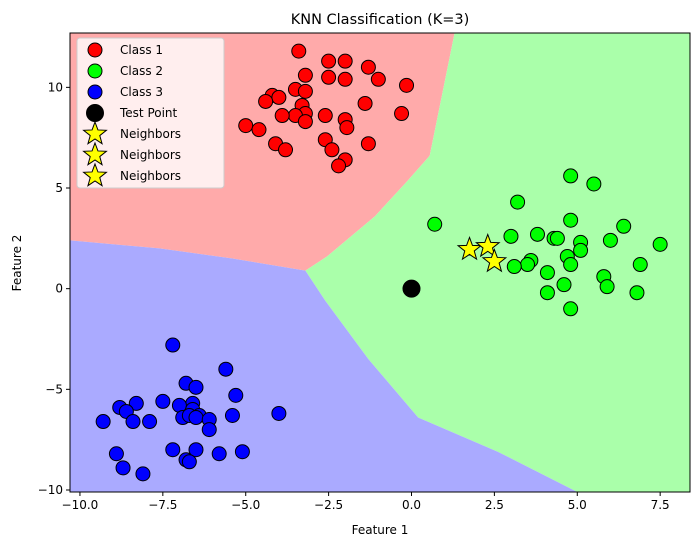 This screenshot has width=698, height=547. What do you see at coordinates (366, 502) in the screenshot?
I see `x-axis: −10.0 −7.5 −5.0 −2.5 0.0 2.5 5.0 7.5` at bounding box center [366, 502].